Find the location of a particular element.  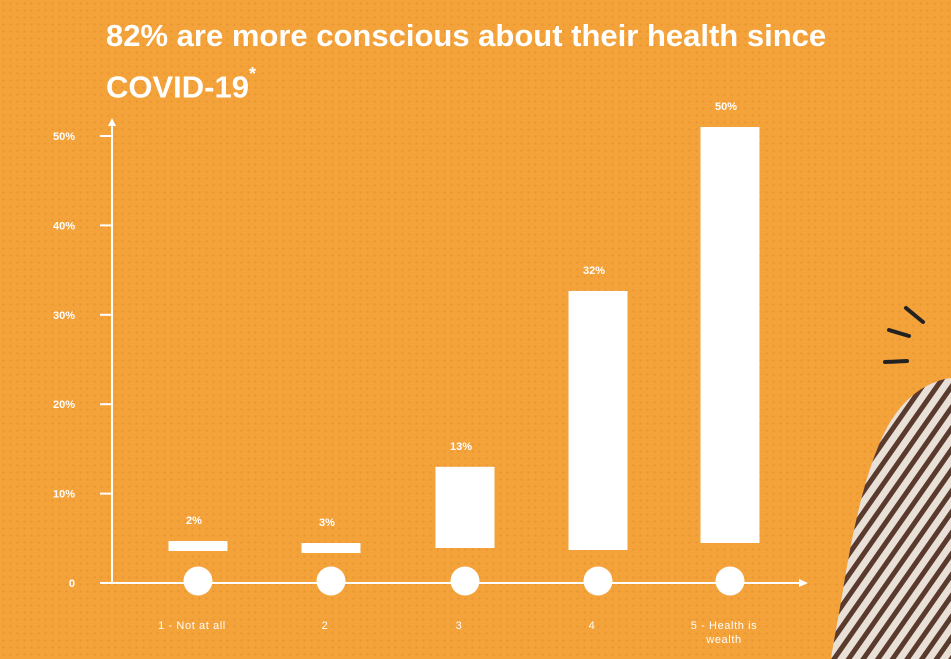

x-axis-categories: 1 - Not at all 2 3 4 5 - Health is wealth is located at coordinates (457, 633).